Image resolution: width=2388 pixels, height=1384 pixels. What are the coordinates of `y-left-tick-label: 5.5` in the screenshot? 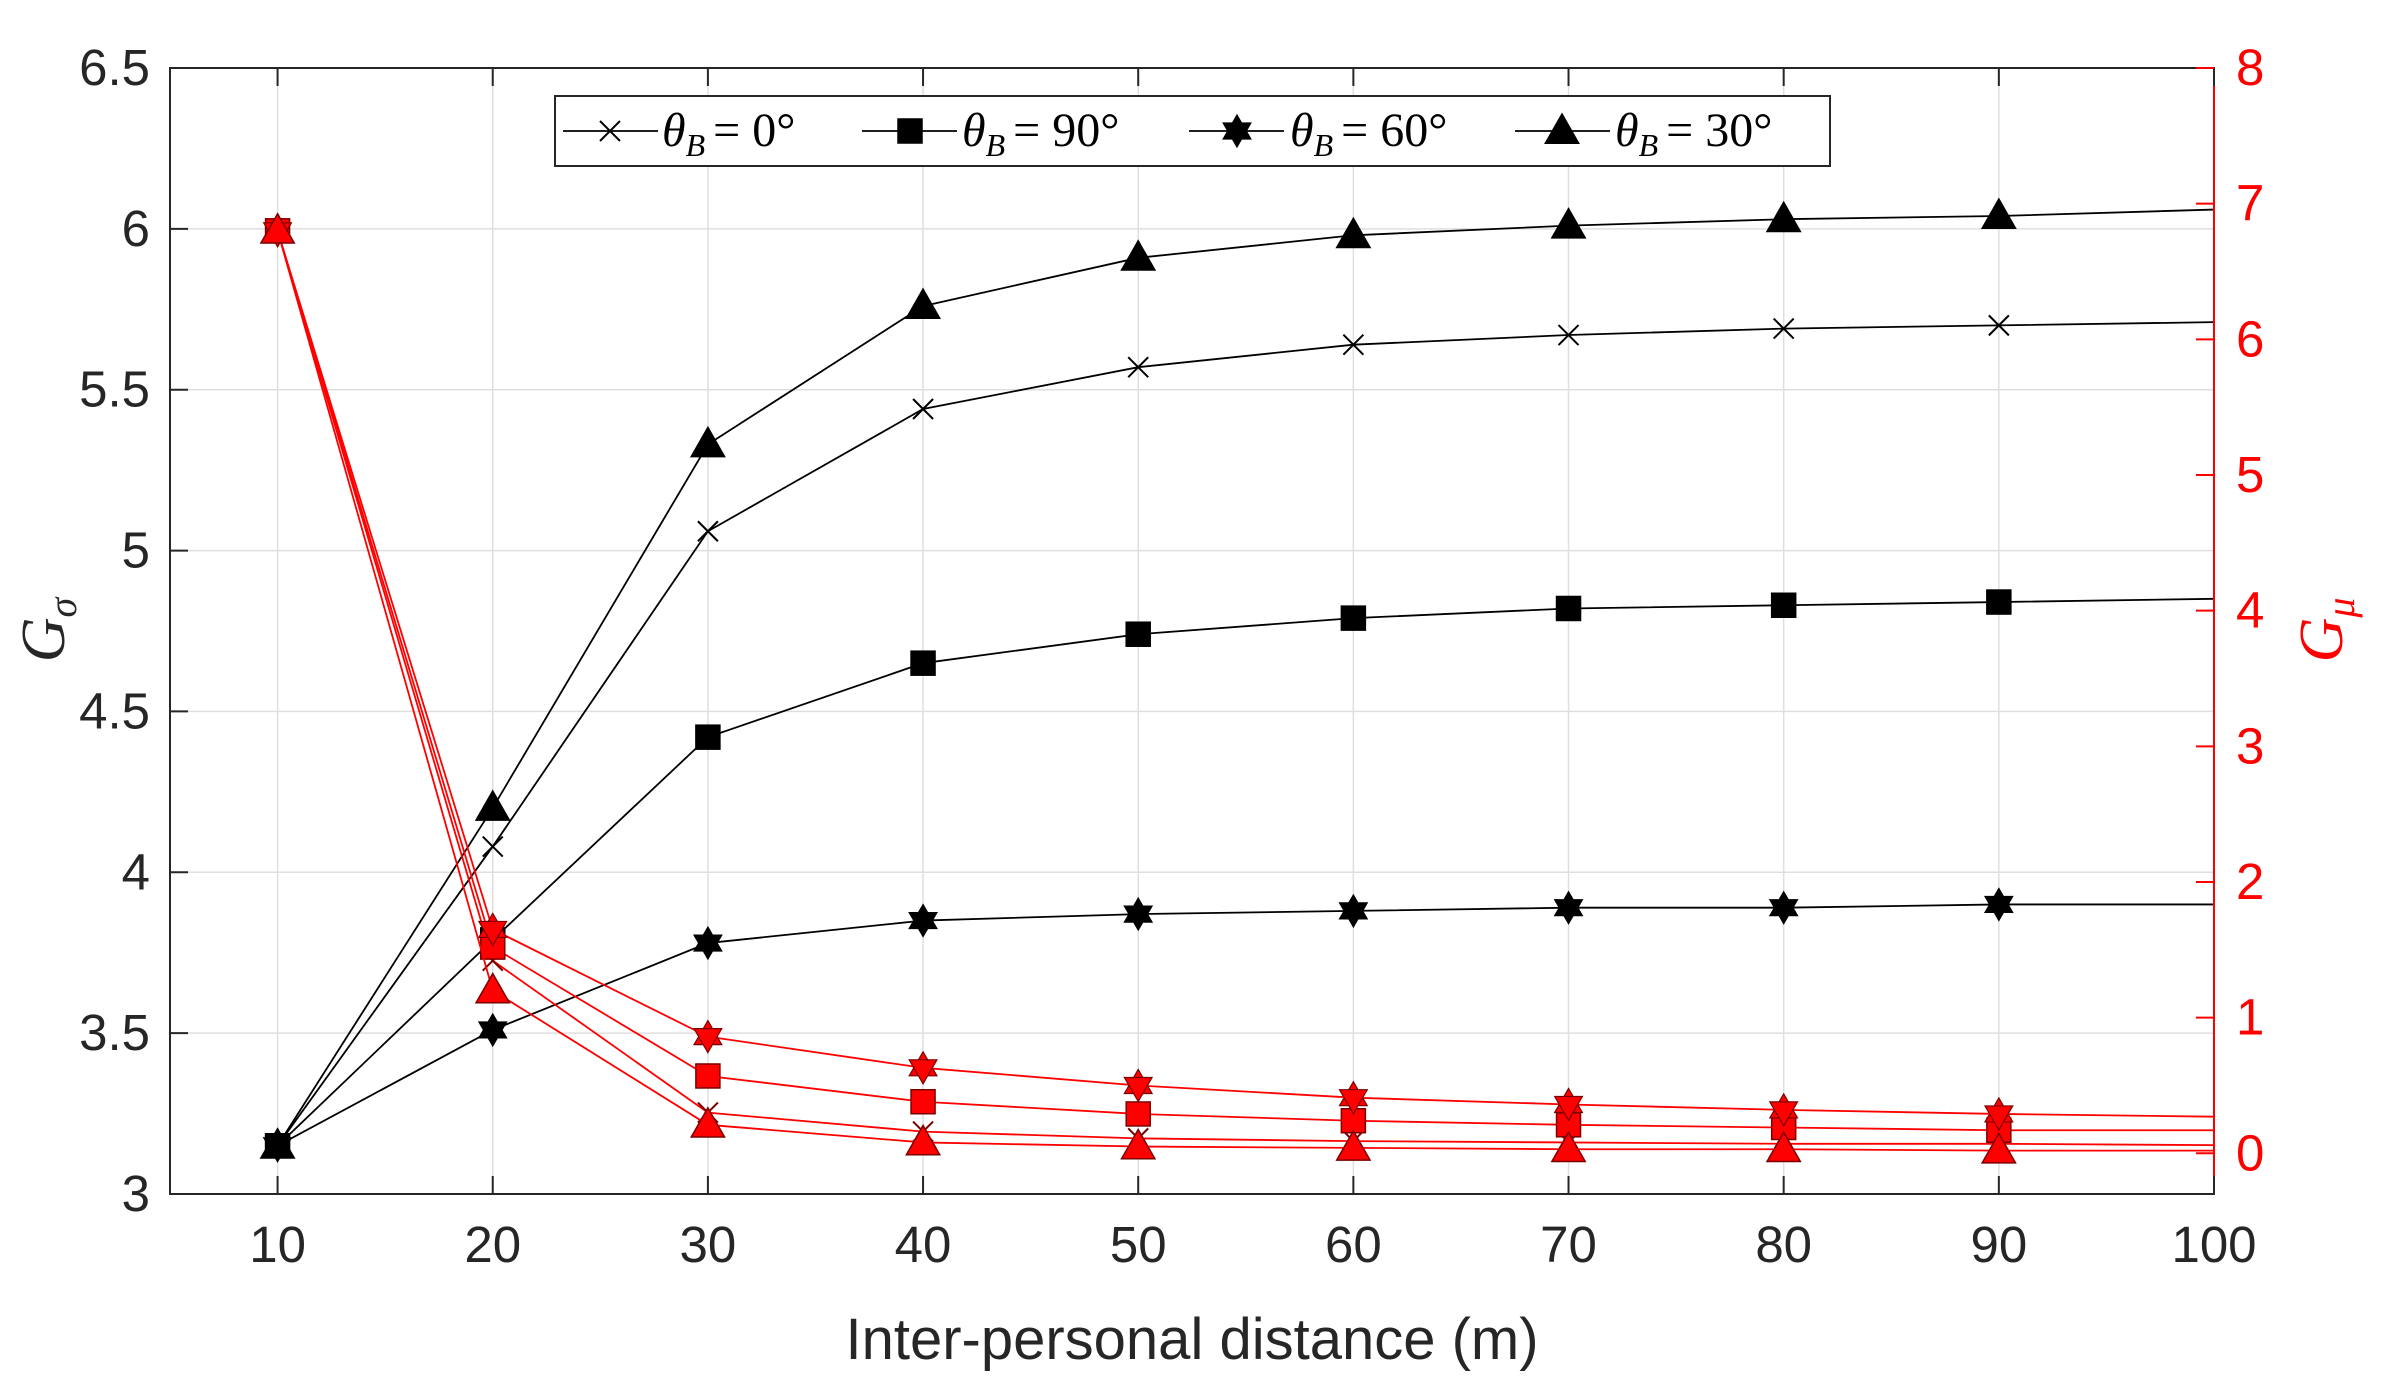 It's located at (114, 389).